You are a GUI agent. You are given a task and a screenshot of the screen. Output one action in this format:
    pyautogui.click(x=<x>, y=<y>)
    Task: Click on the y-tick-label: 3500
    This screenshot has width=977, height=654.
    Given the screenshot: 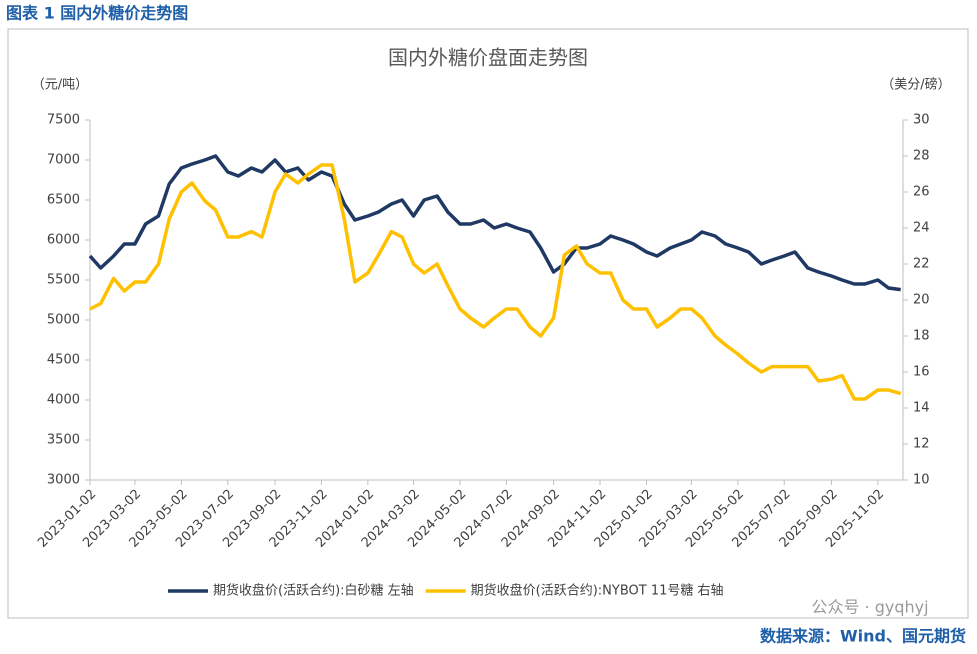 What is the action you would take?
    pyautogui.click(x=63, y=440)
    